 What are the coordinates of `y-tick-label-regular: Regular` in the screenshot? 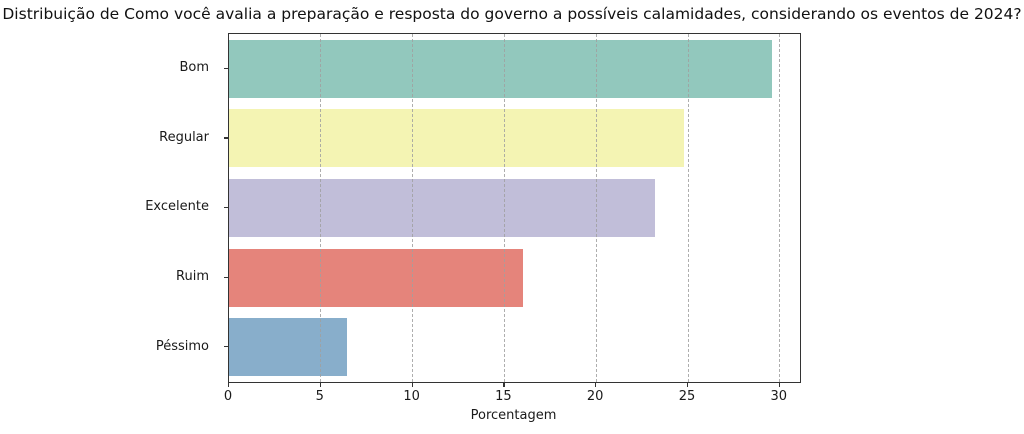 It's located at (184, 137).